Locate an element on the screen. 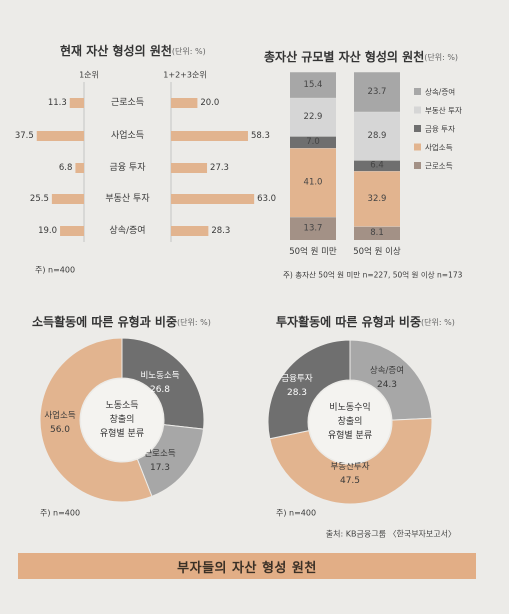  chart1-value-left: 25.5 is located at coordinates (39, 199).